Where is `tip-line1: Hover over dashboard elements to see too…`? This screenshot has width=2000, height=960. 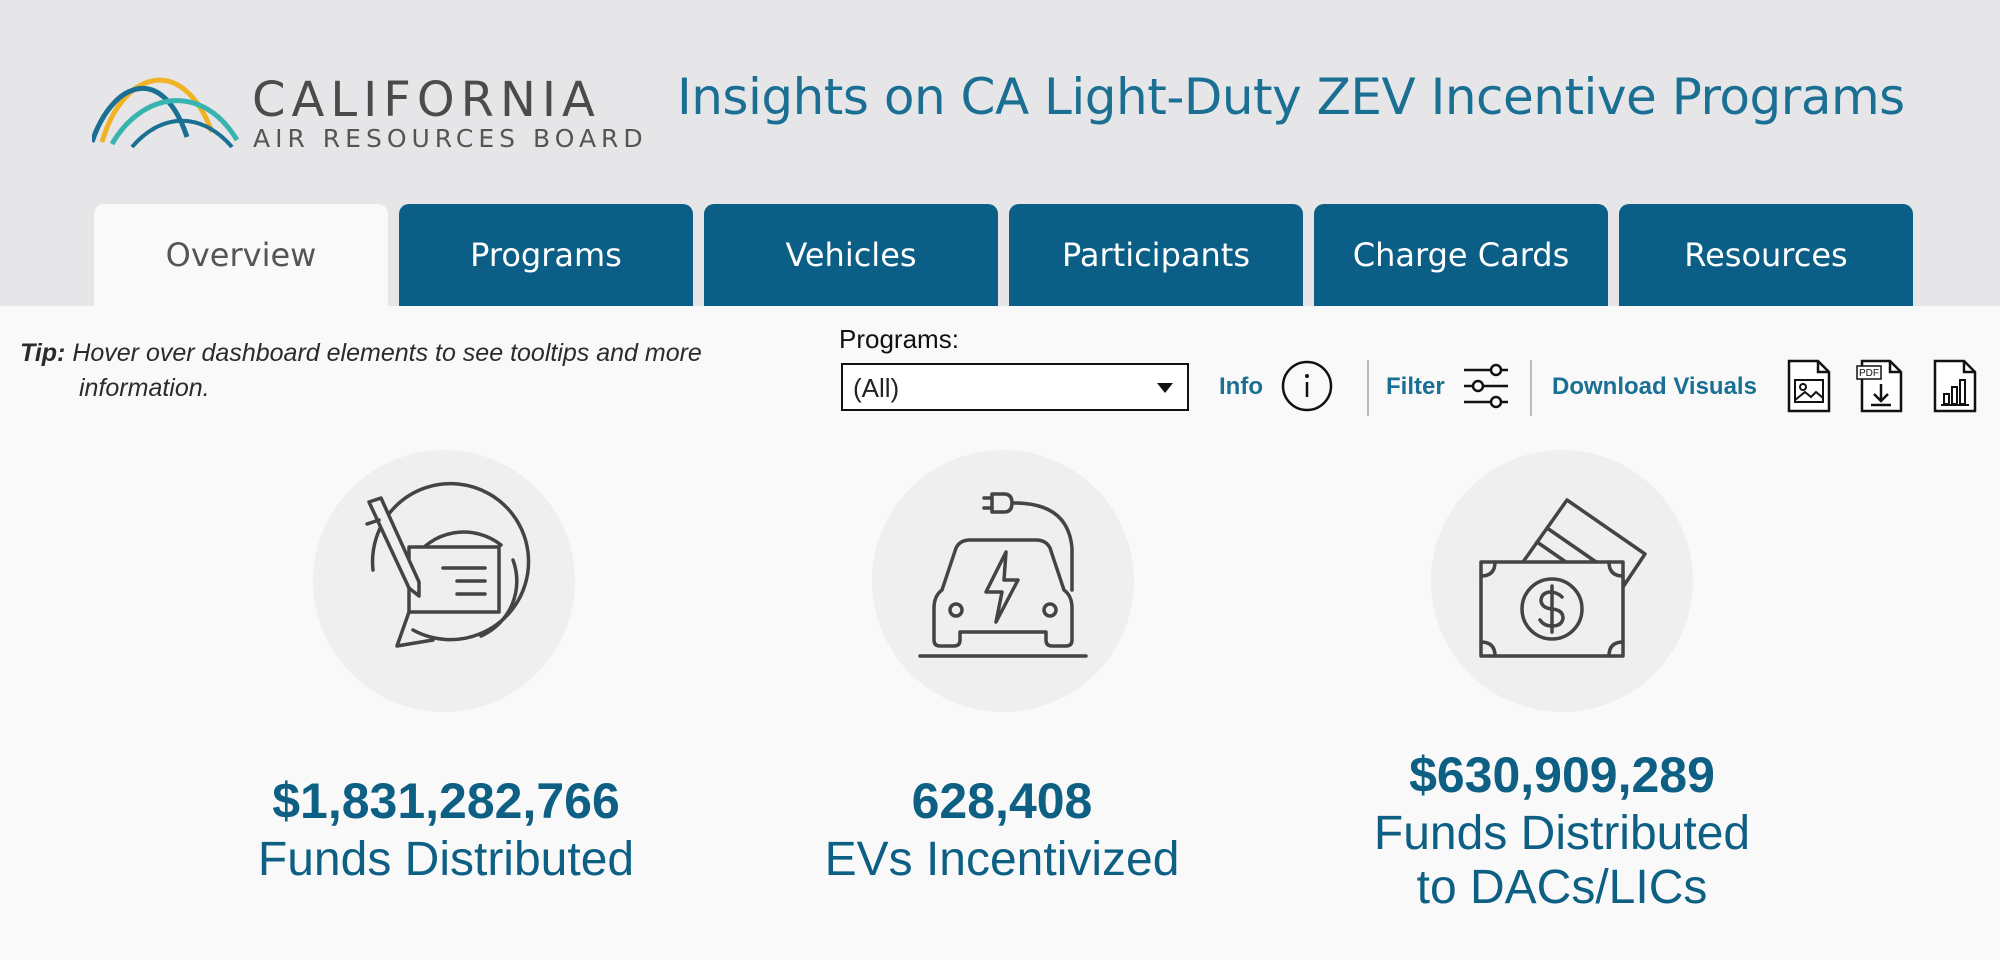 tip-line1: Hover over dashboard elements to see too… is located at coordinates (383, 353).